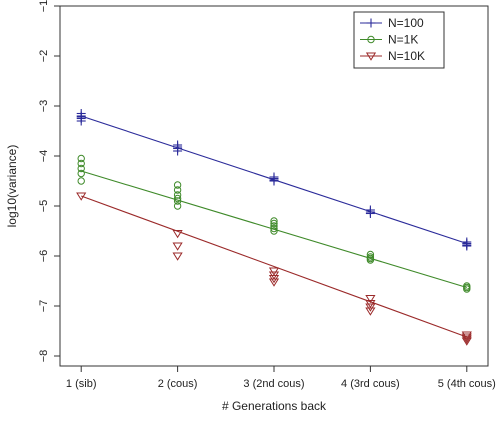 This screenshot has height=429, width=498. Describe the element at coordinates (178, 384) in the screenshot. I see `x-tick-label: 2 (cous)` at that location.